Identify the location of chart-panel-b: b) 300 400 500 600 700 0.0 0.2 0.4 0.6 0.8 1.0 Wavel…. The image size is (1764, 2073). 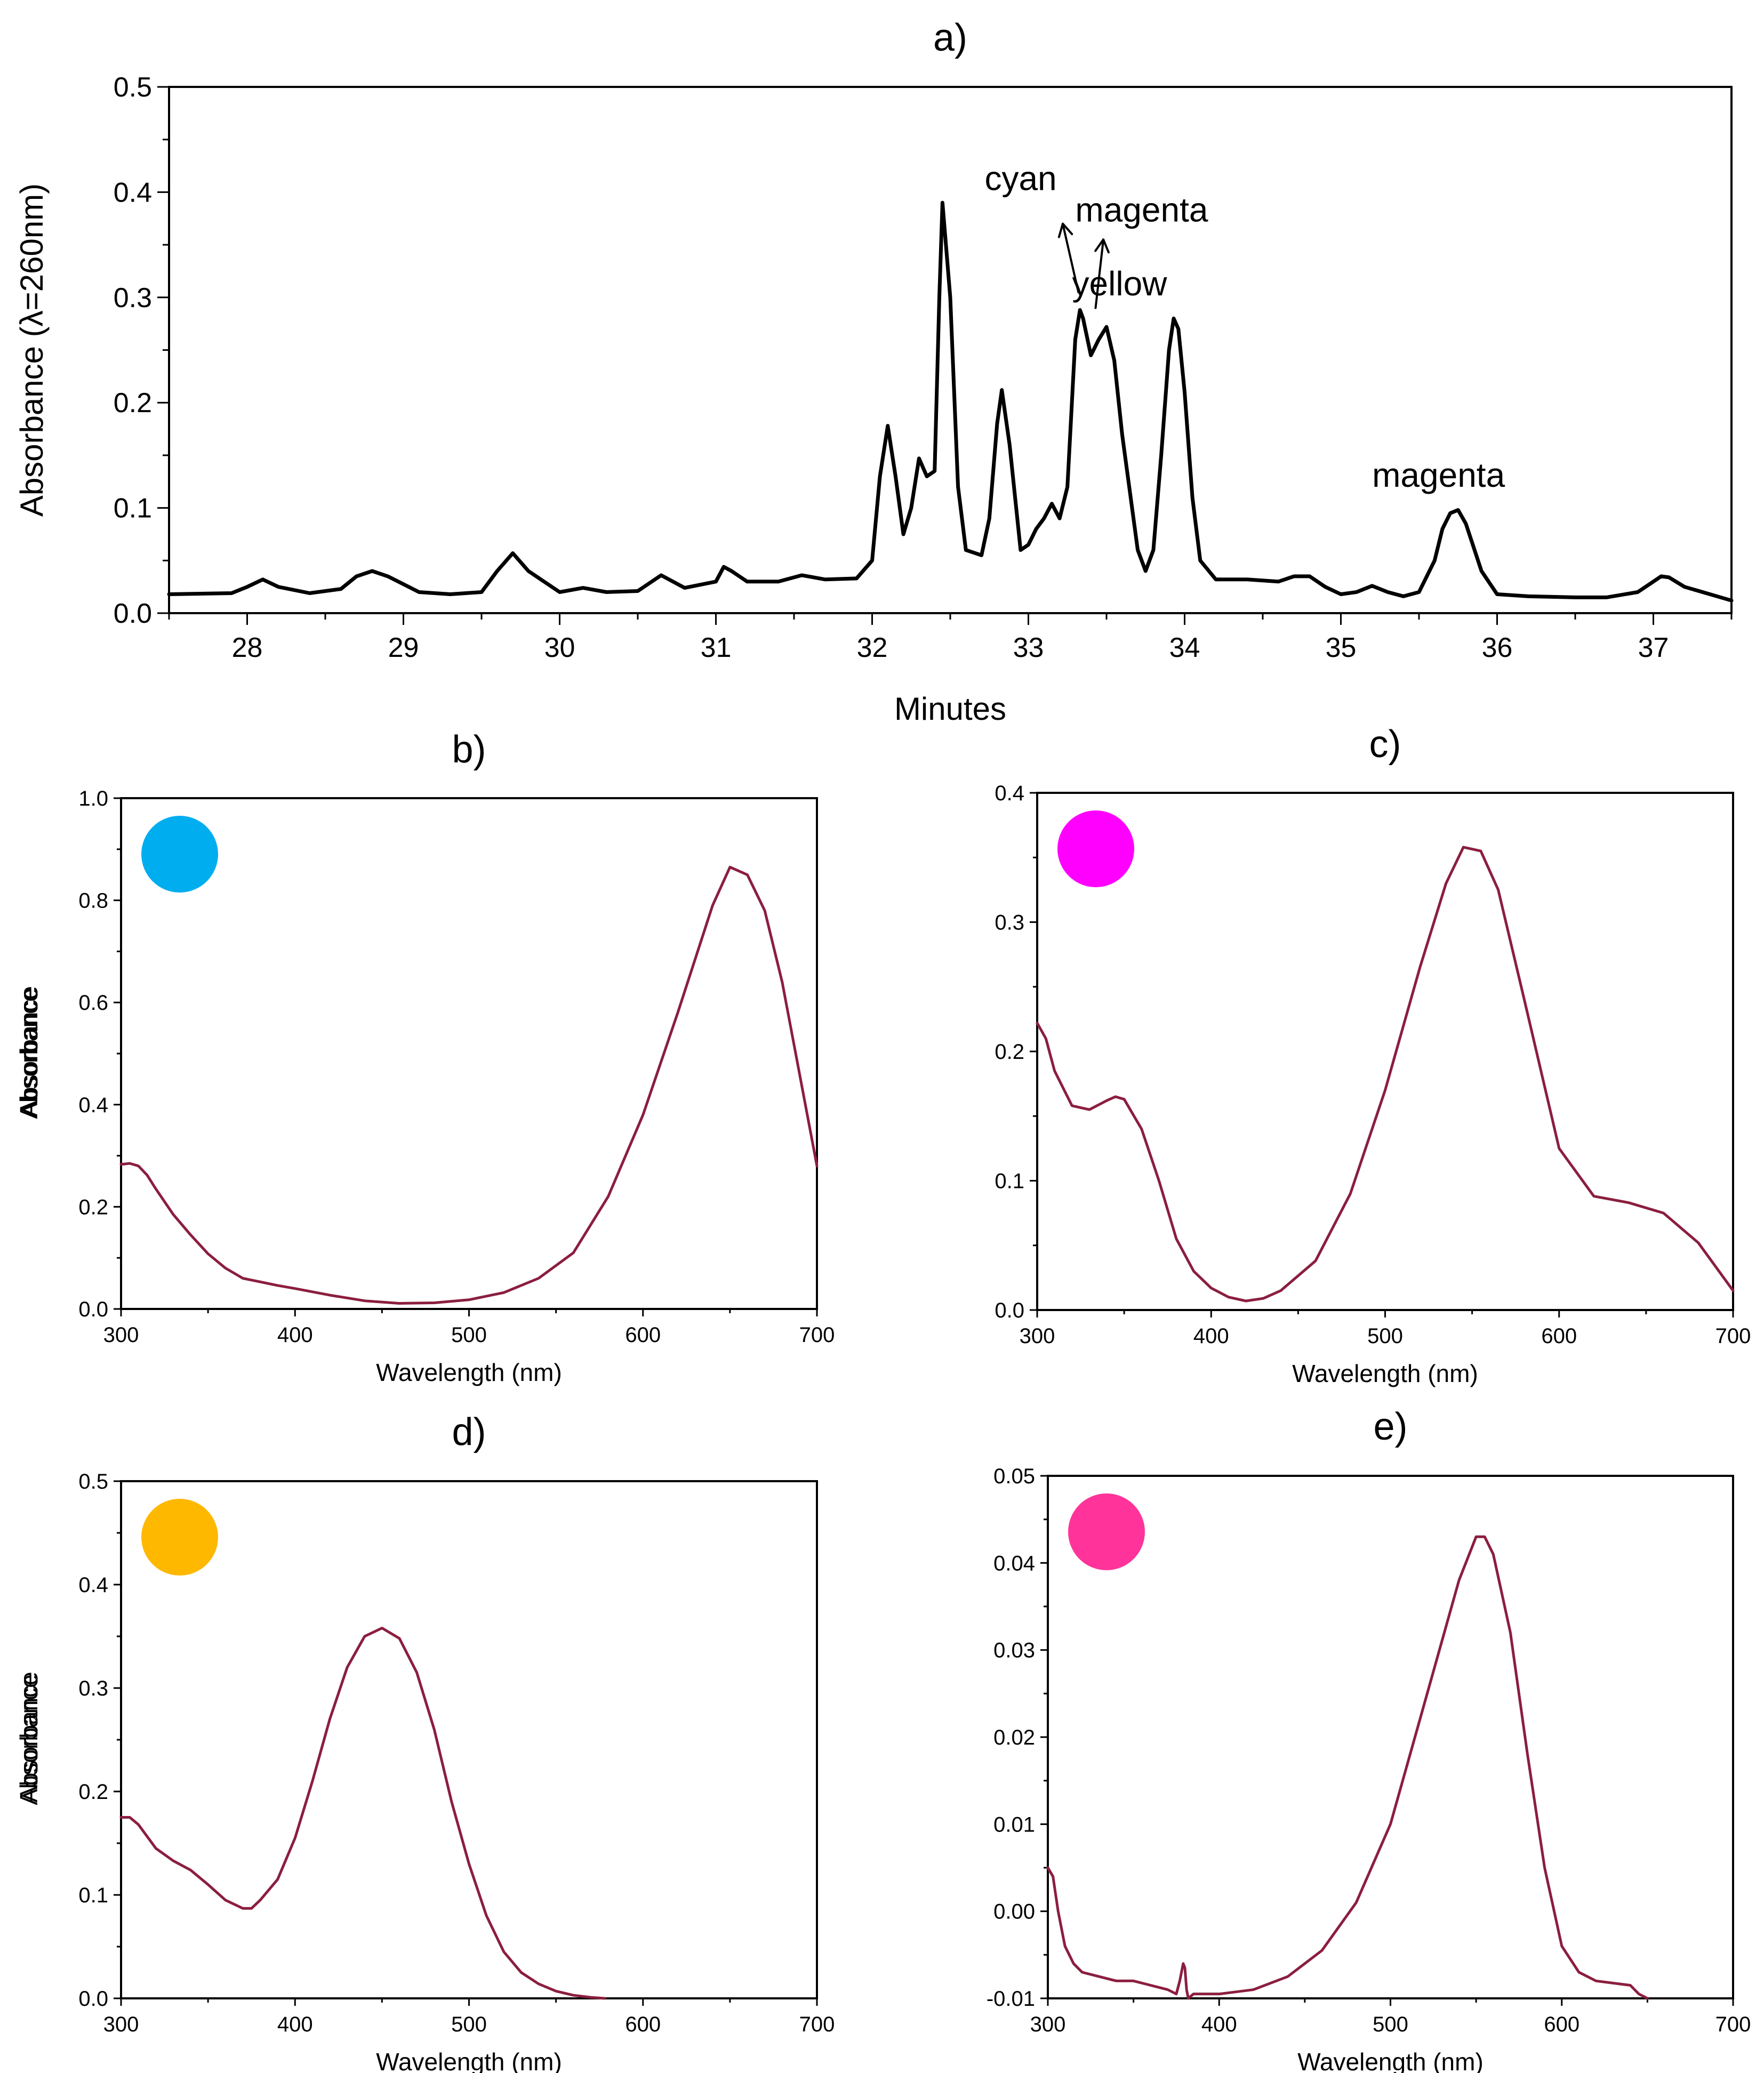
(425, 1057).